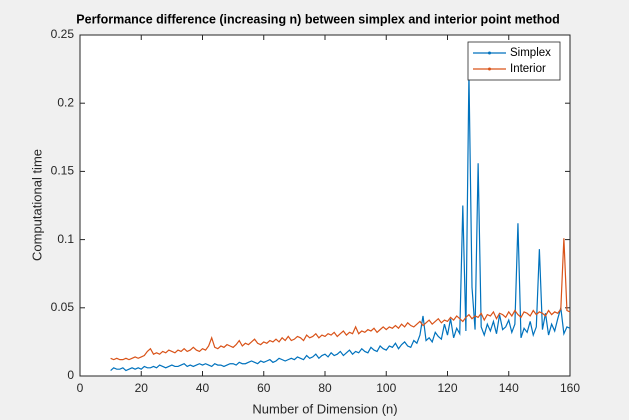 This screenshot has width=629, height=420. I want to click on y-tick-label: 0.25, so click(63, 34).